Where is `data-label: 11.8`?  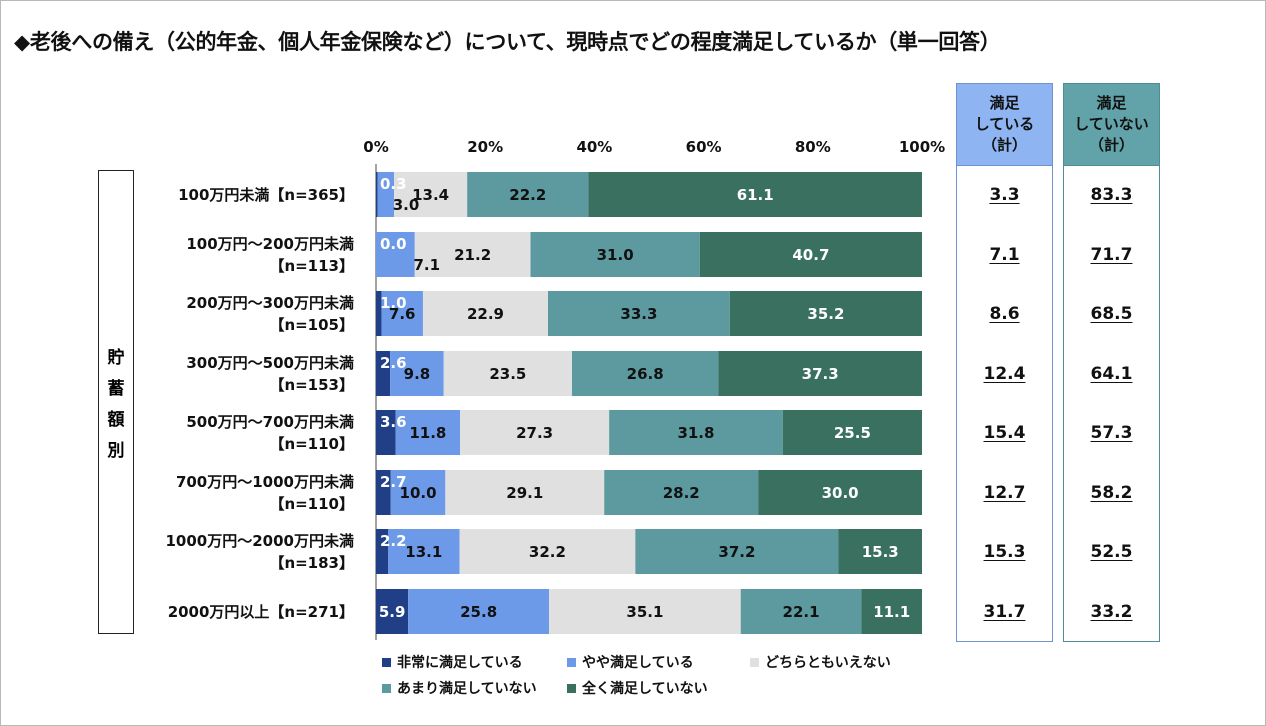
data-label: 11.8 is located at coordinates (427, 433).